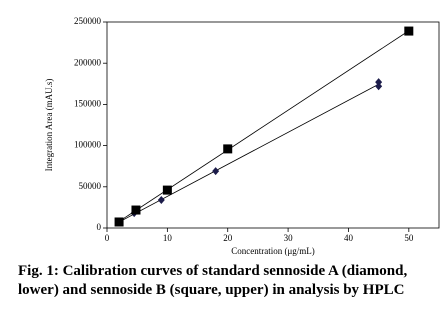 This screenshot has height=314, width=448. I want to click on y-tick-label: 250000, so click(88, 21).